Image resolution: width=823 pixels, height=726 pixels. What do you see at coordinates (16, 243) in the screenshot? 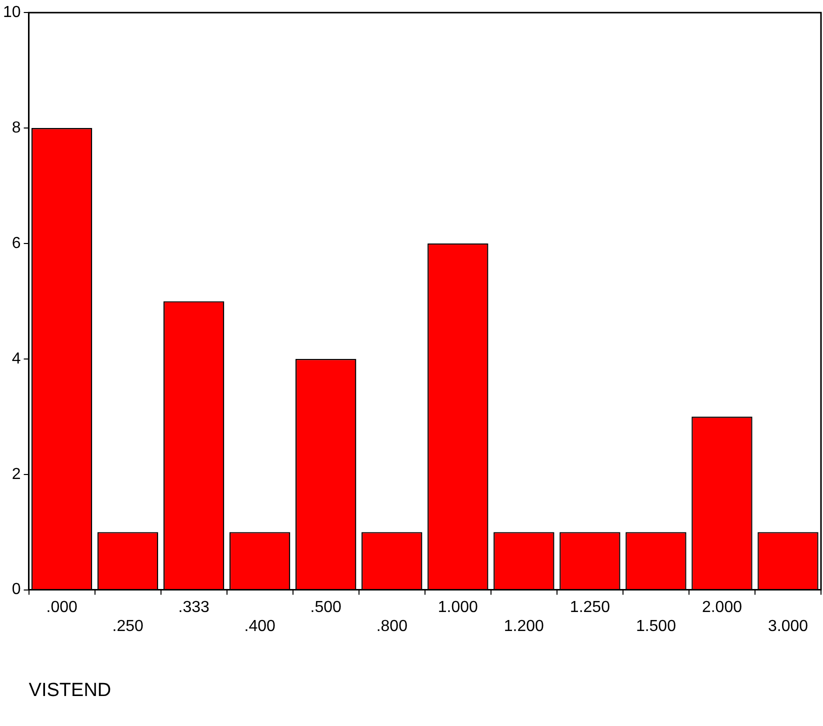
I see `y-tick-label: 6` at bounding box center [16, 243].